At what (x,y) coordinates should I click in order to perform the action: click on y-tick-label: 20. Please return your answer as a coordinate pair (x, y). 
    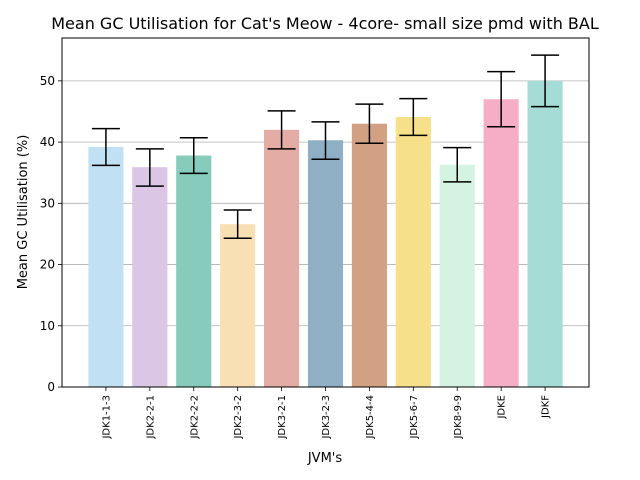
    Looking at the image, I should click on (47, 265).